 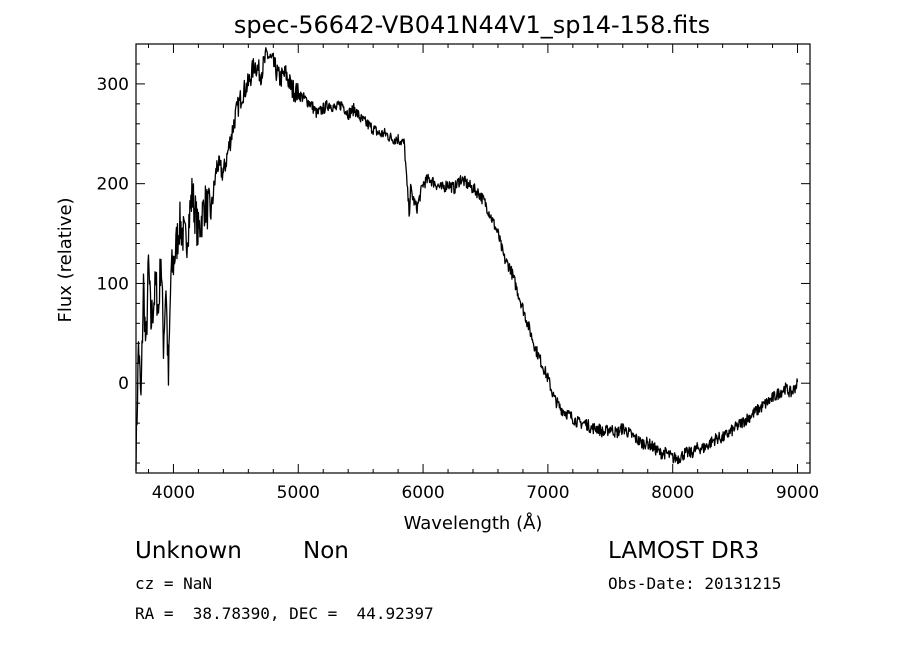 What do you see at coordinates (422, 493) in the screenshot?
I see `x-tick-label: 6000` at bounding box center [422, 493].